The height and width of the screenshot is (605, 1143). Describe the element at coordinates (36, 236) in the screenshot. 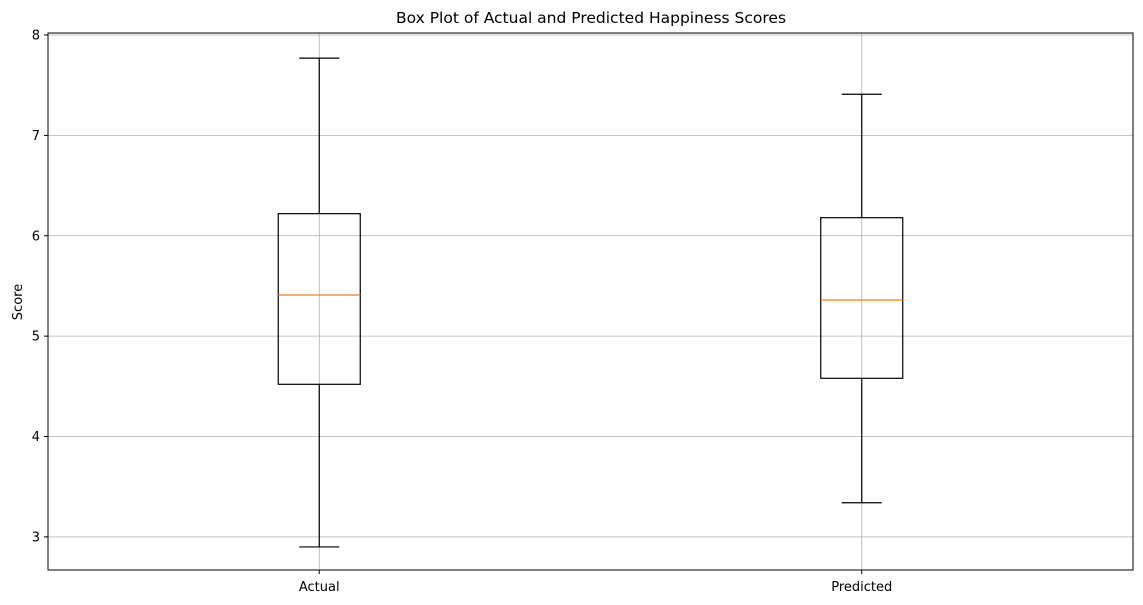

I see `y-tick-label: 6` at that location.